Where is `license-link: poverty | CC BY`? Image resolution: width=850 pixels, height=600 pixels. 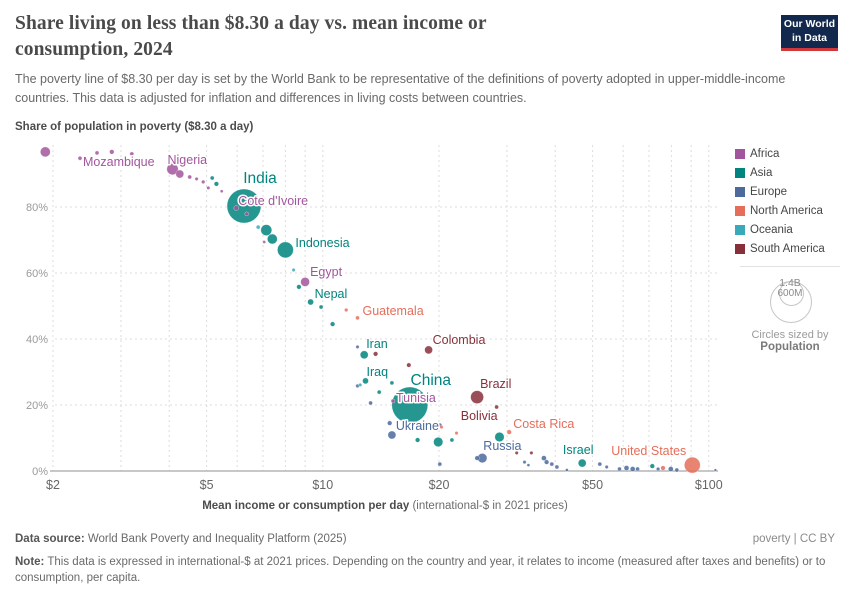 license-link: poverty | CC BY is located at coordinates (793, 539).